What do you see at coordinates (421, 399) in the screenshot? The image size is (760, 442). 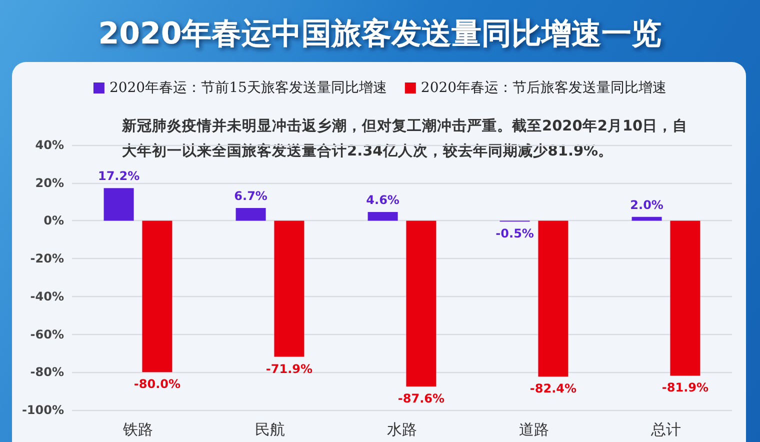 I see `data-label: -87.6%` at bounding box center [421, 399].